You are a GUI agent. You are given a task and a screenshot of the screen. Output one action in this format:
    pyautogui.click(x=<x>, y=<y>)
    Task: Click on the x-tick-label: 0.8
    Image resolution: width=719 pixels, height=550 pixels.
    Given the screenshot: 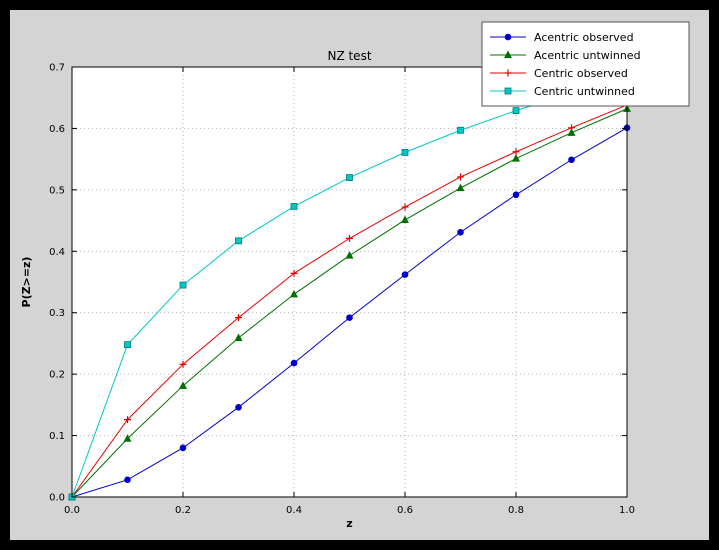 What is the action you would take?
    pyautogui.click(x=516, y=510)
    